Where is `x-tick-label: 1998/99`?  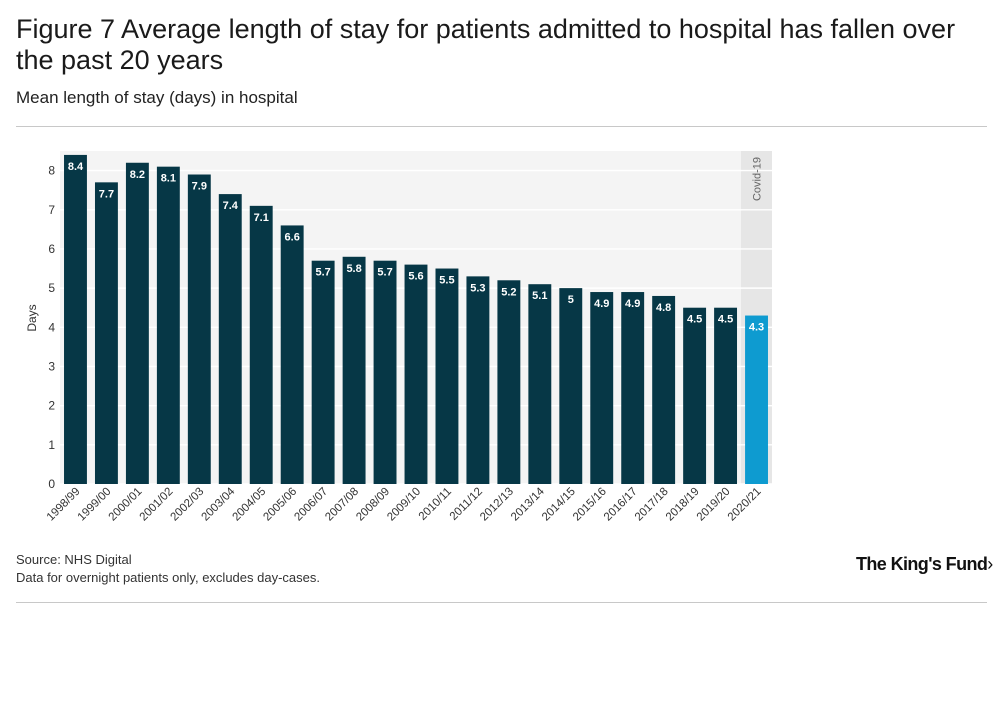
x-tick-label: 1998/99 is located at coordinates (64, 505).